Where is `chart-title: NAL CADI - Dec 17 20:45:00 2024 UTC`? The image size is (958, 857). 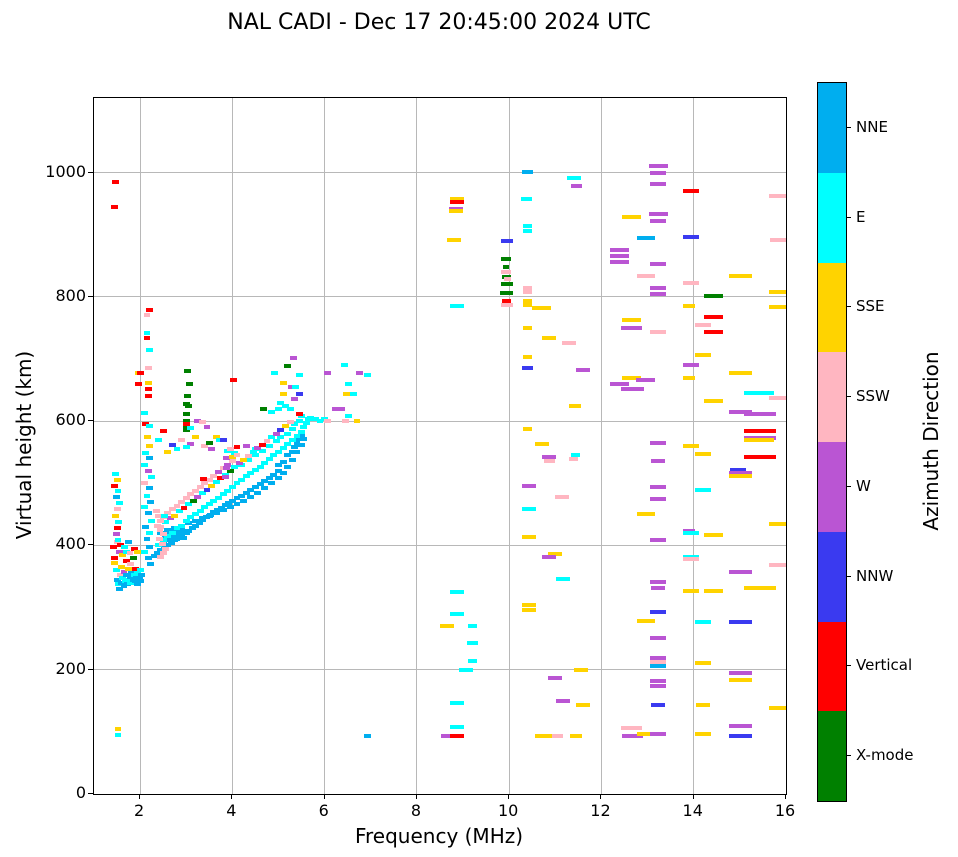
chart-title: NAL CADI - Dec 17 20:45:00 2024 UTC is located at coordinates (439, 22).